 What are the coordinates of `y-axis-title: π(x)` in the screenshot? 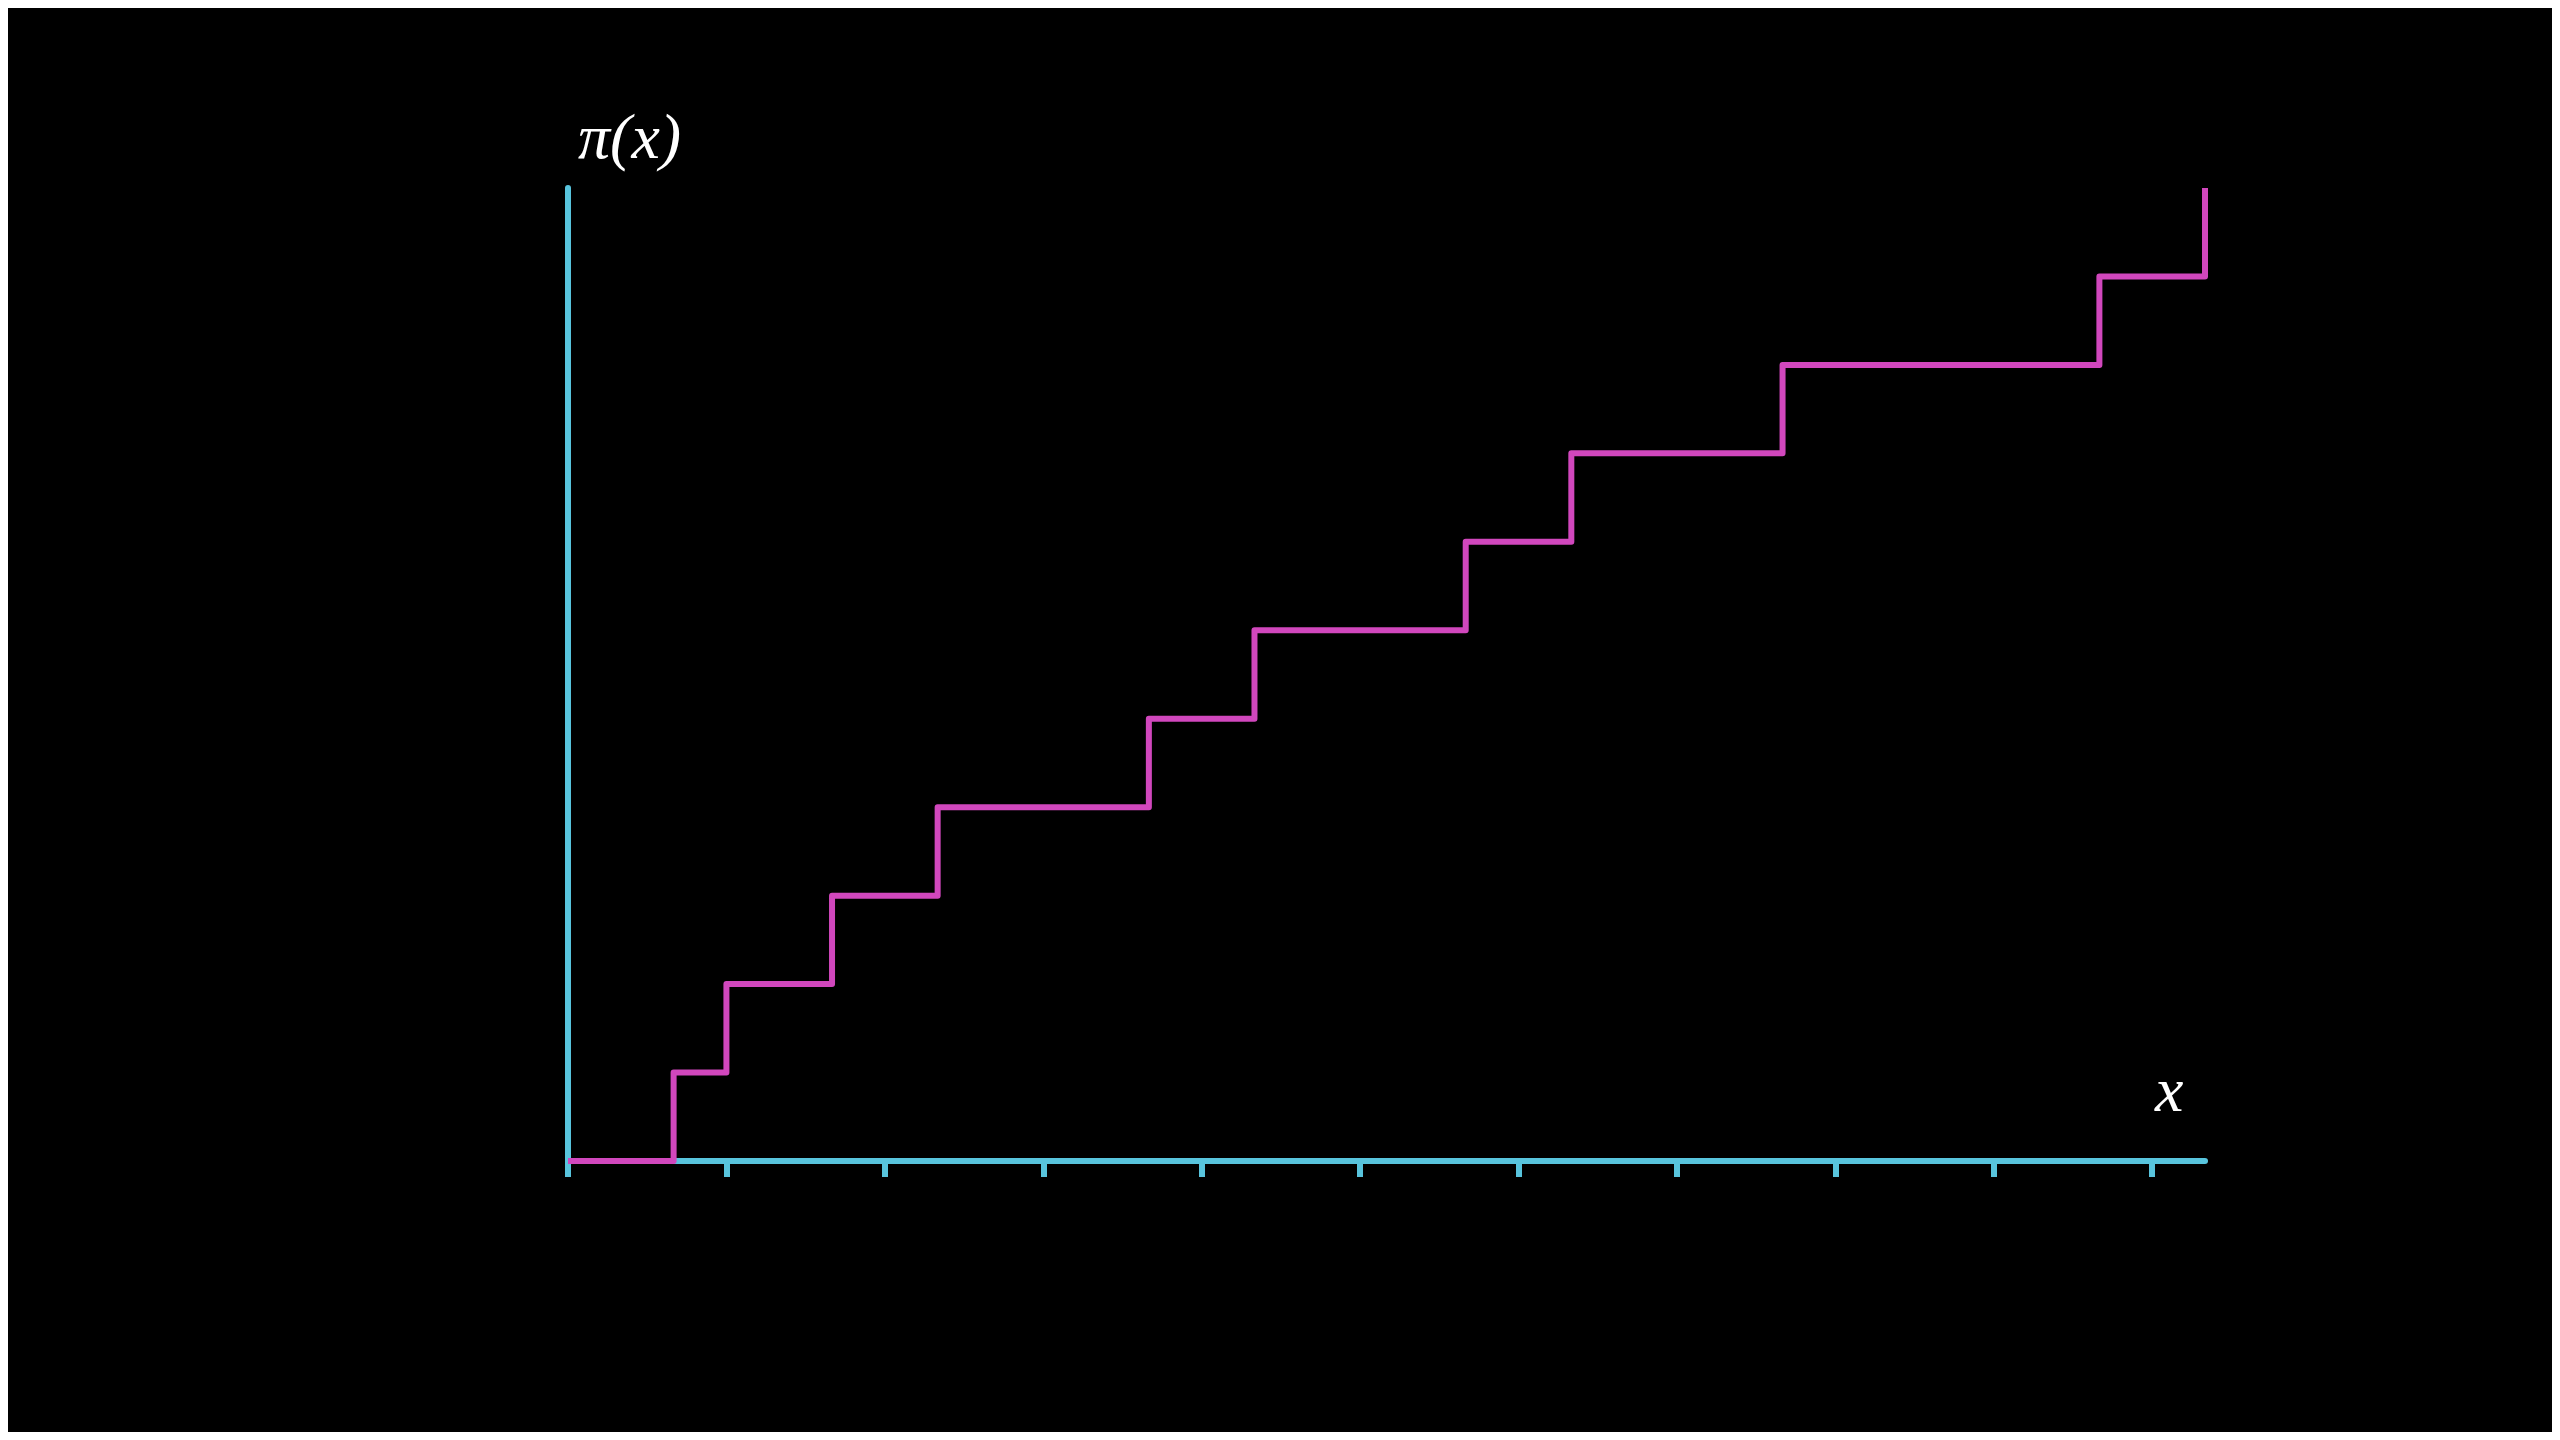 It's located at (630, 136).